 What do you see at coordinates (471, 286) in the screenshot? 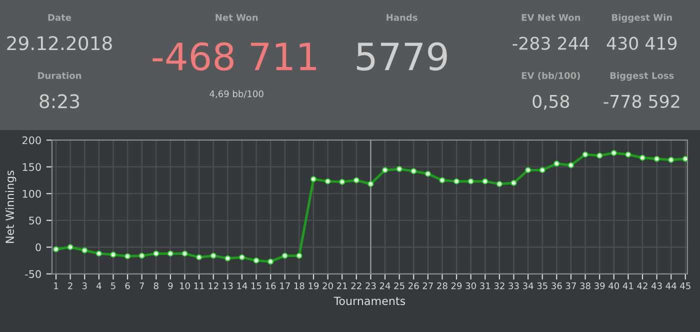
I see `x-tick-label: 30` at bounding box center [471, 286].